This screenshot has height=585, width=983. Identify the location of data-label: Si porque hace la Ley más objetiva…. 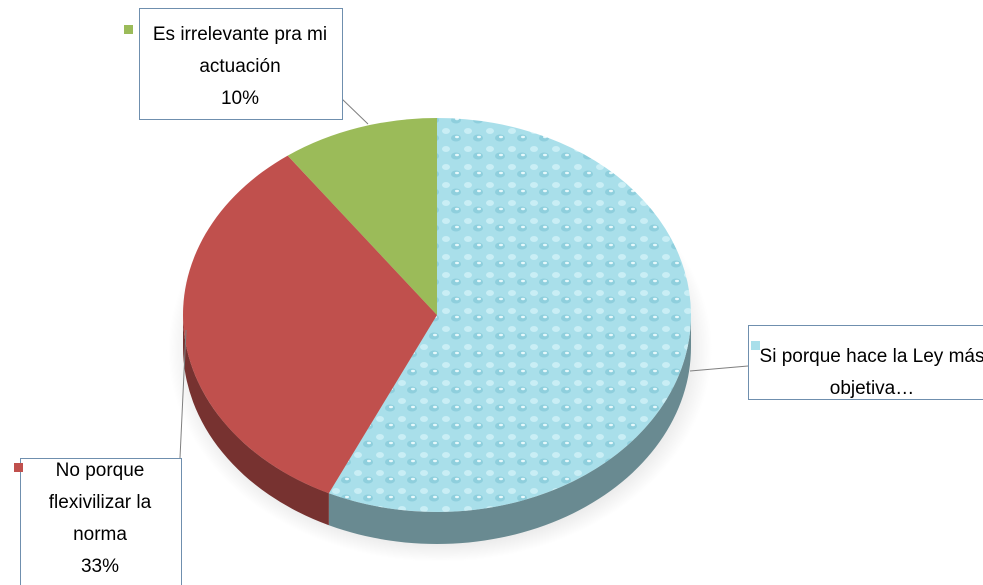
(867, 373).